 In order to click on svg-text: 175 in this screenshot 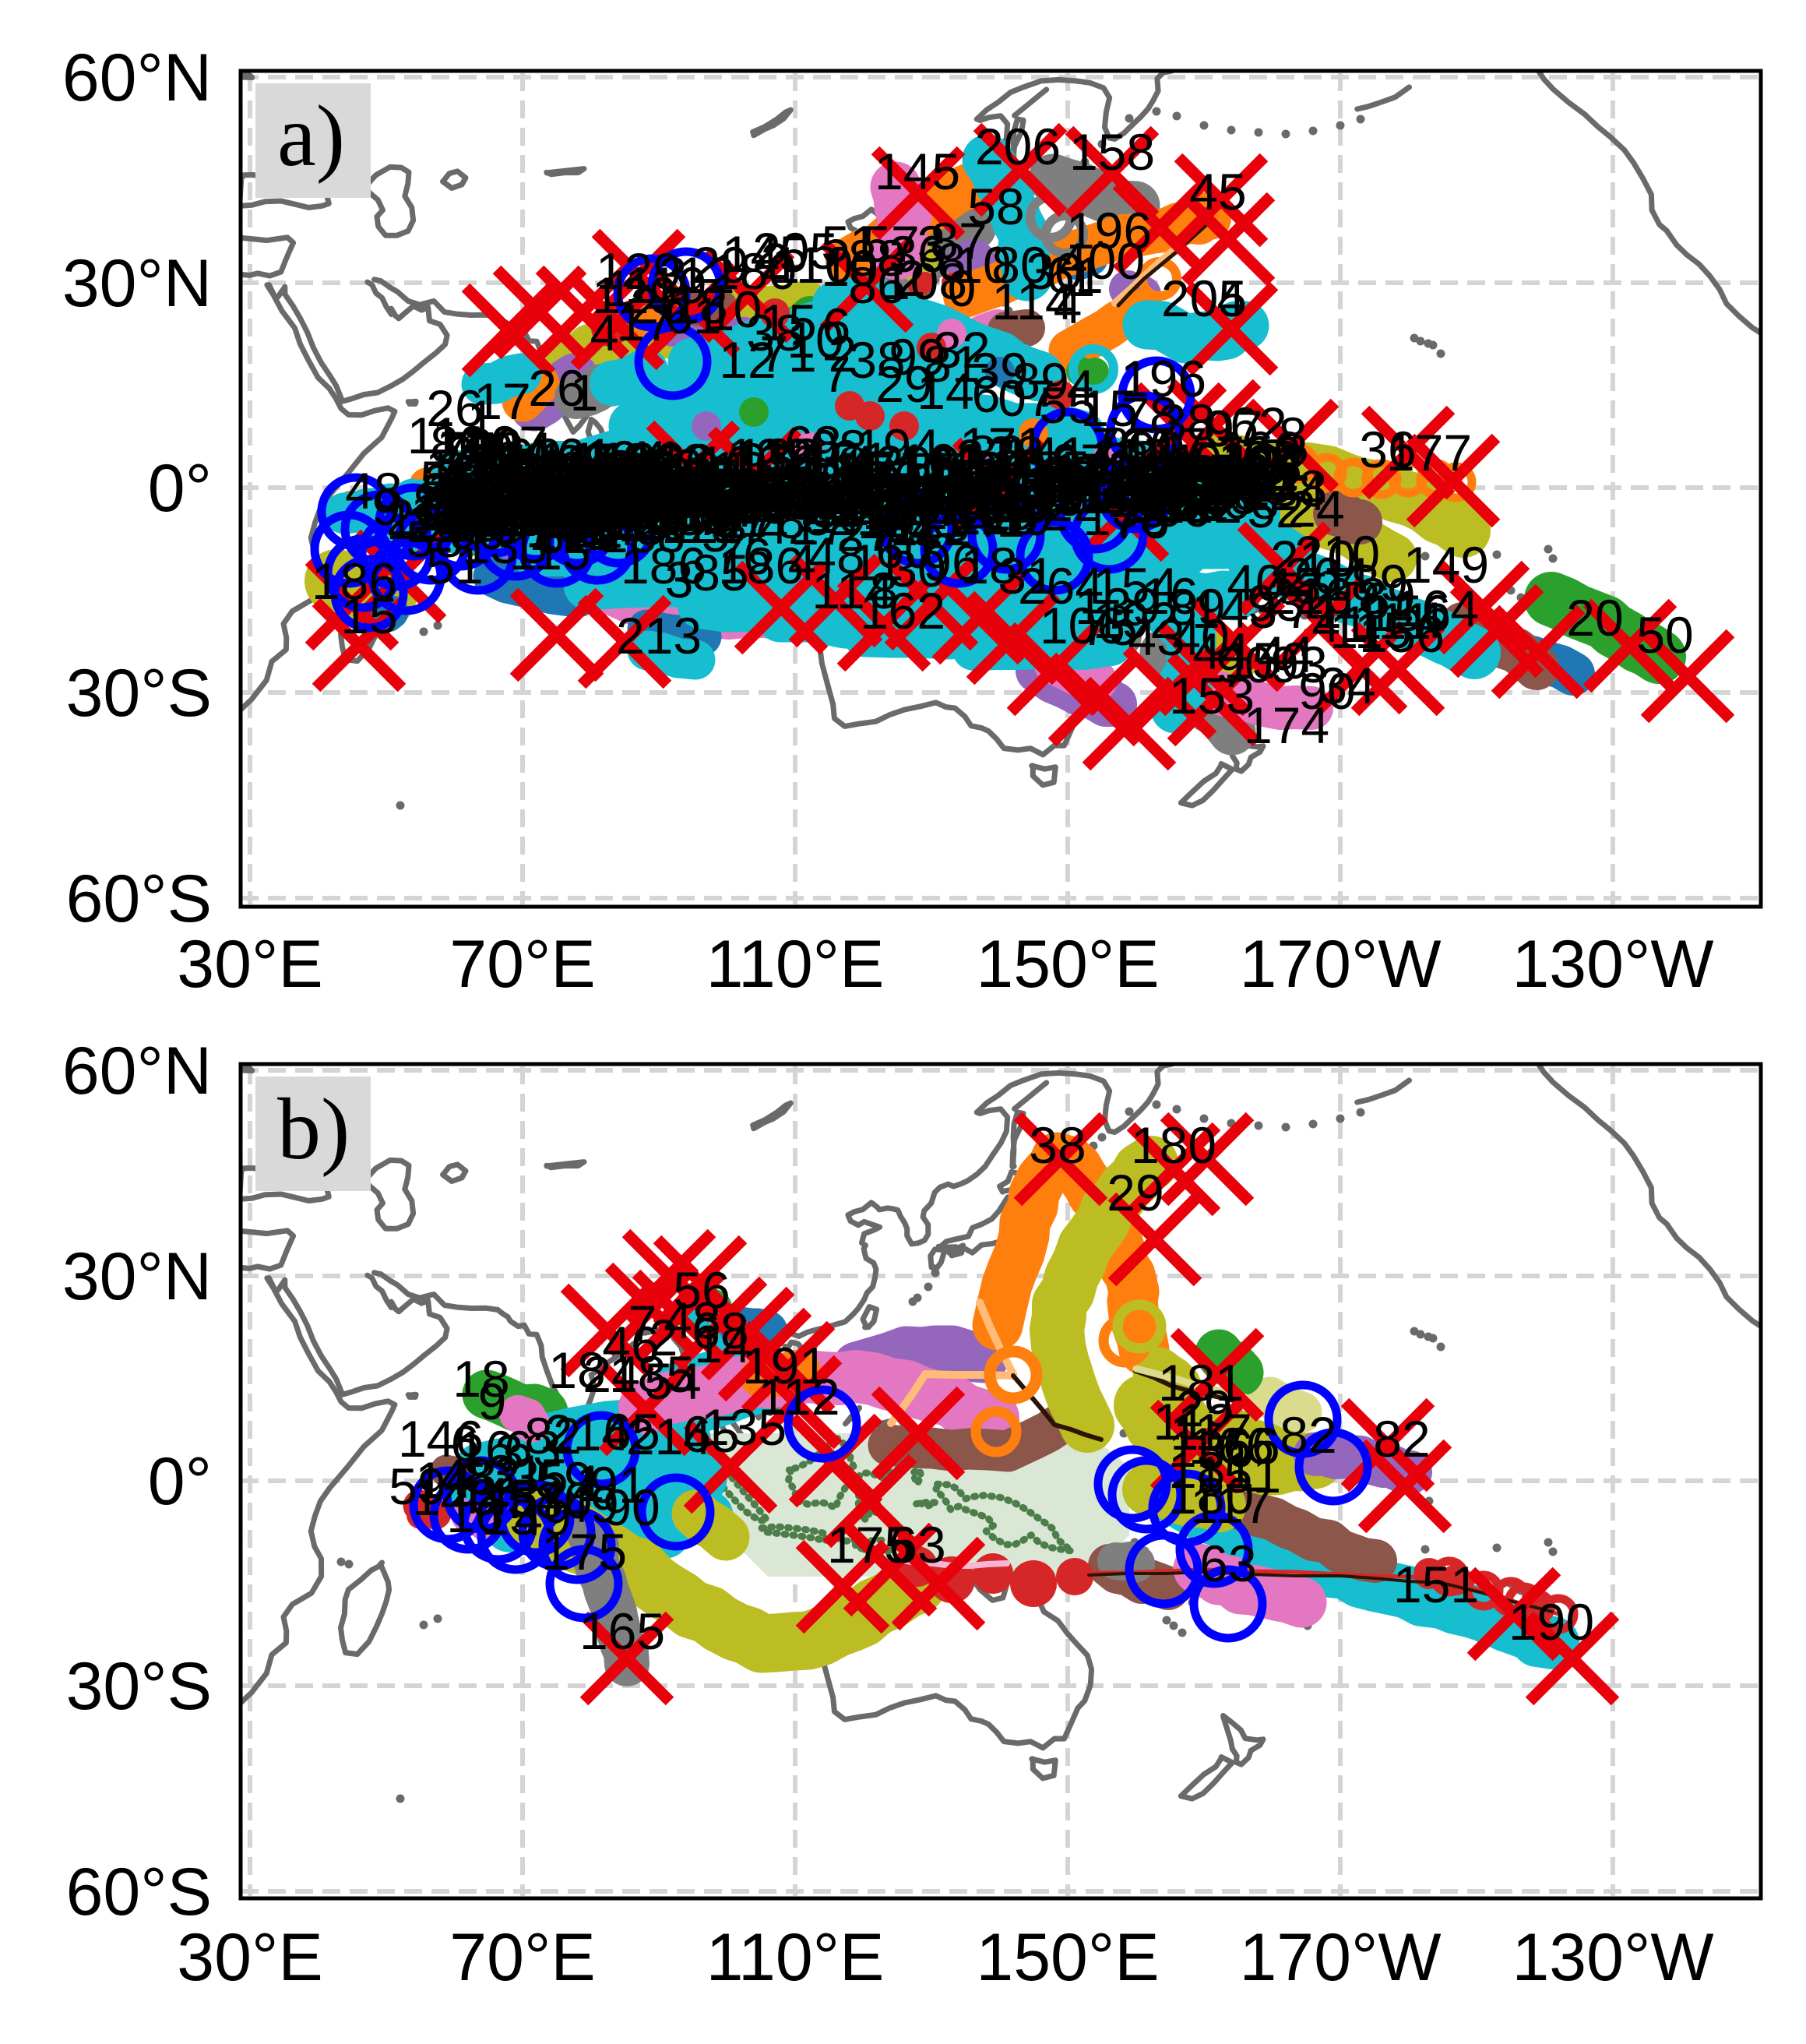, I will do `click(870, 1545)`.